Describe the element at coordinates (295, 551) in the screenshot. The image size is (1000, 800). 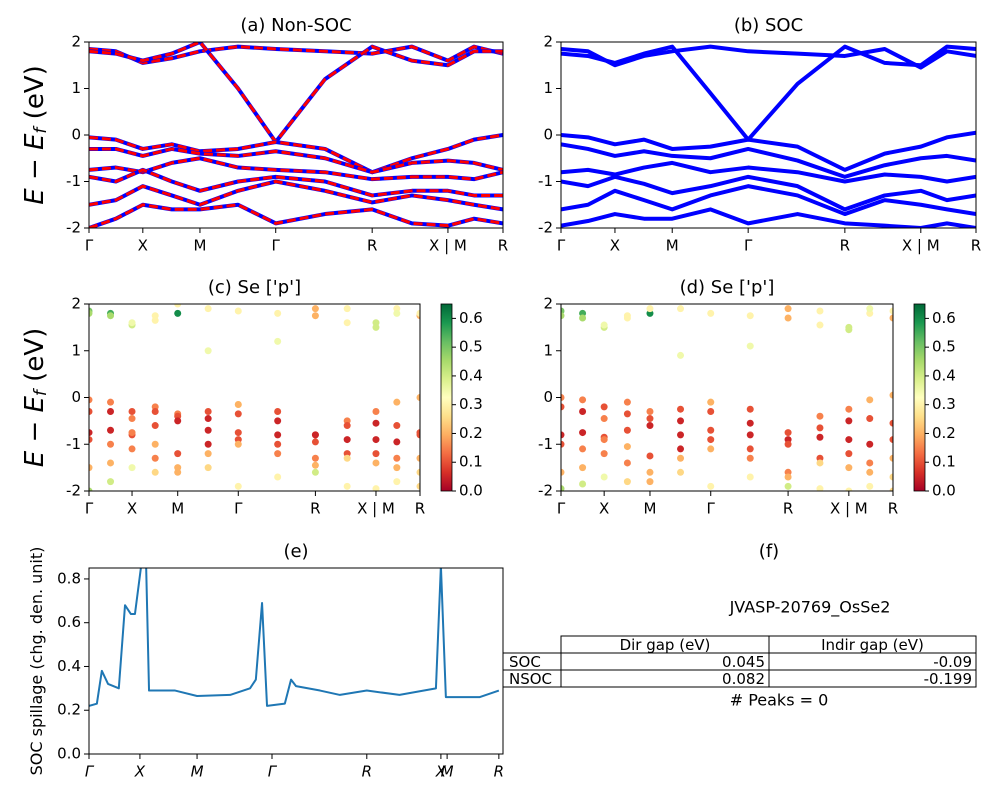
I see `panel-title: (e)` at that location.